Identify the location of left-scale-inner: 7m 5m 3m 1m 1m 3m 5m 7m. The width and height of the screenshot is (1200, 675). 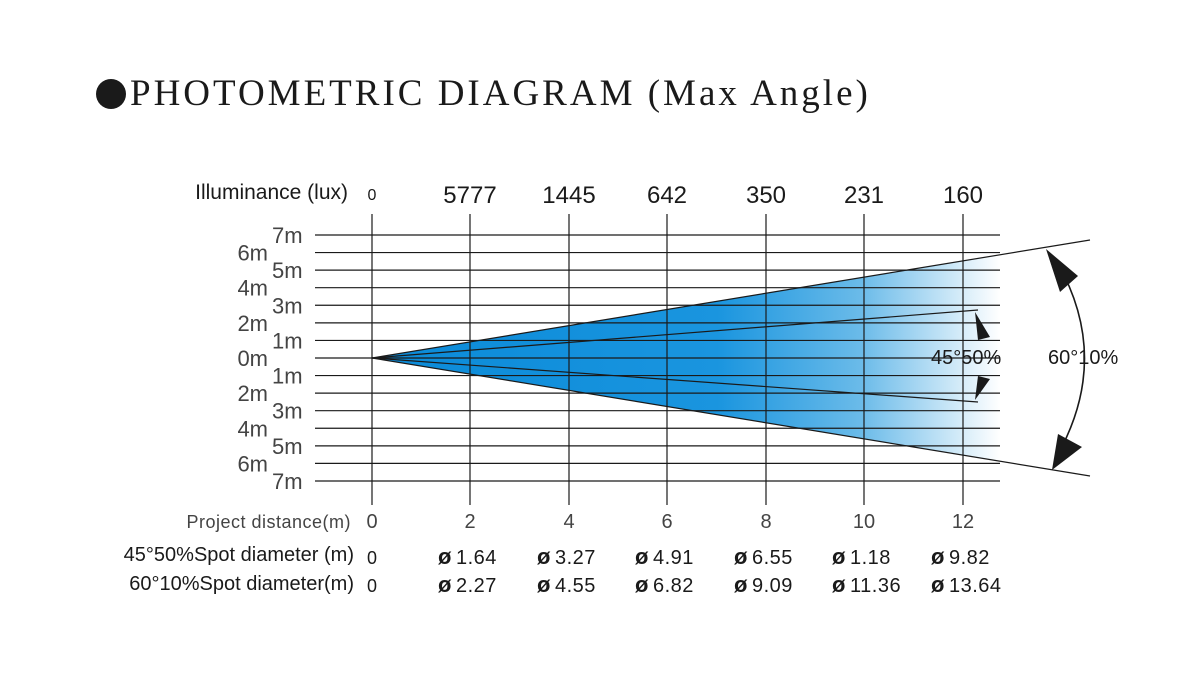
(287, 358).